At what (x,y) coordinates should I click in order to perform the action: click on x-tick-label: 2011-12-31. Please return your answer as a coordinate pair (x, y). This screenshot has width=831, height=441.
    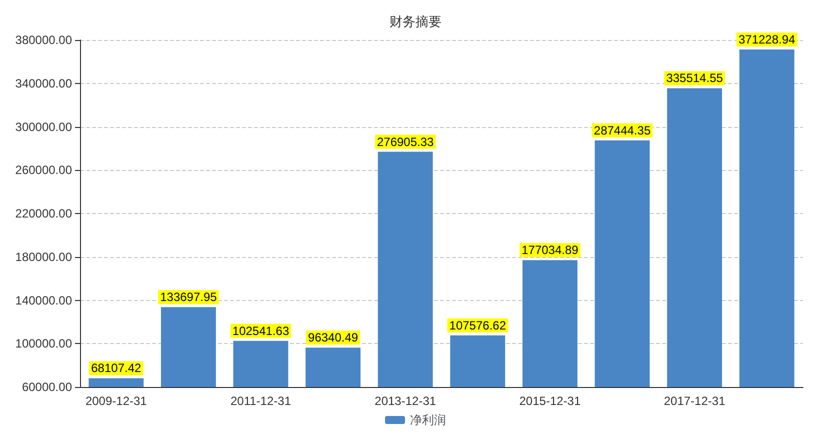
    Looking at the image, I should click on (261, 401).